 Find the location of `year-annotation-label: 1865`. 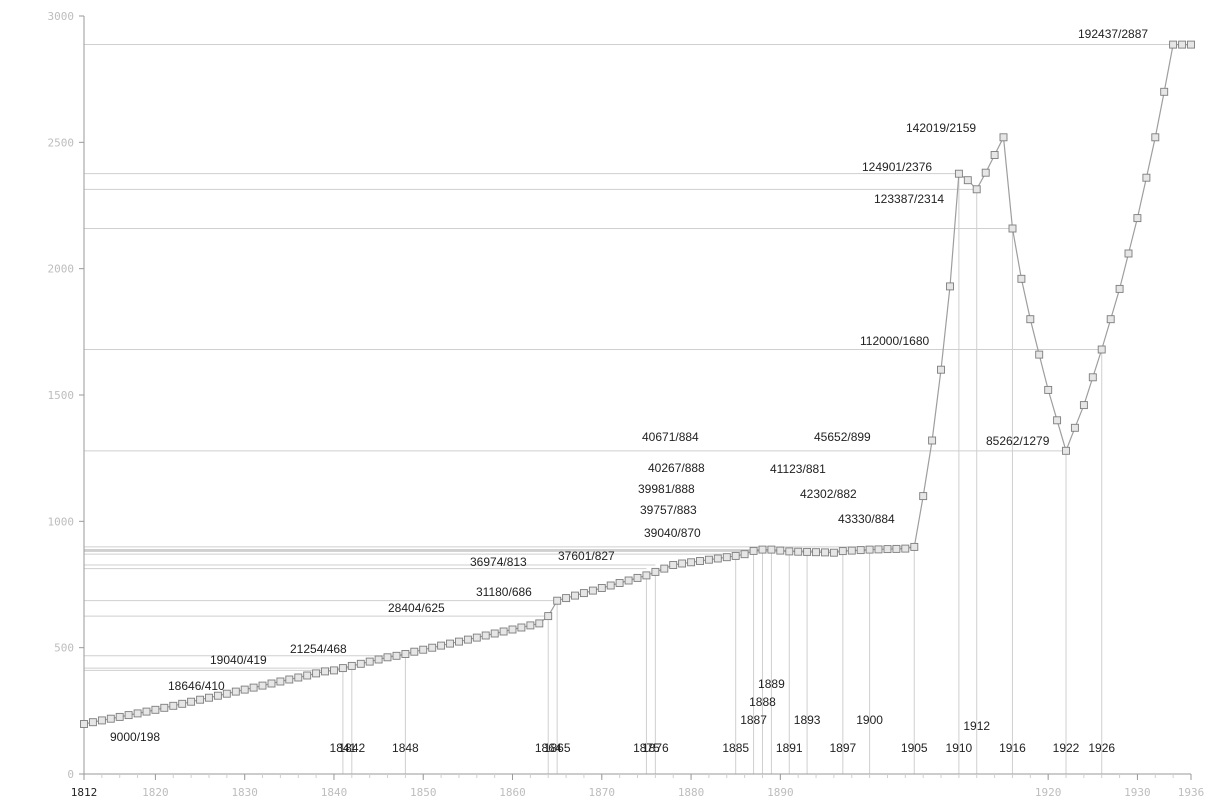

year-annotation-label: 1865 is located at coordinates (557, 748).